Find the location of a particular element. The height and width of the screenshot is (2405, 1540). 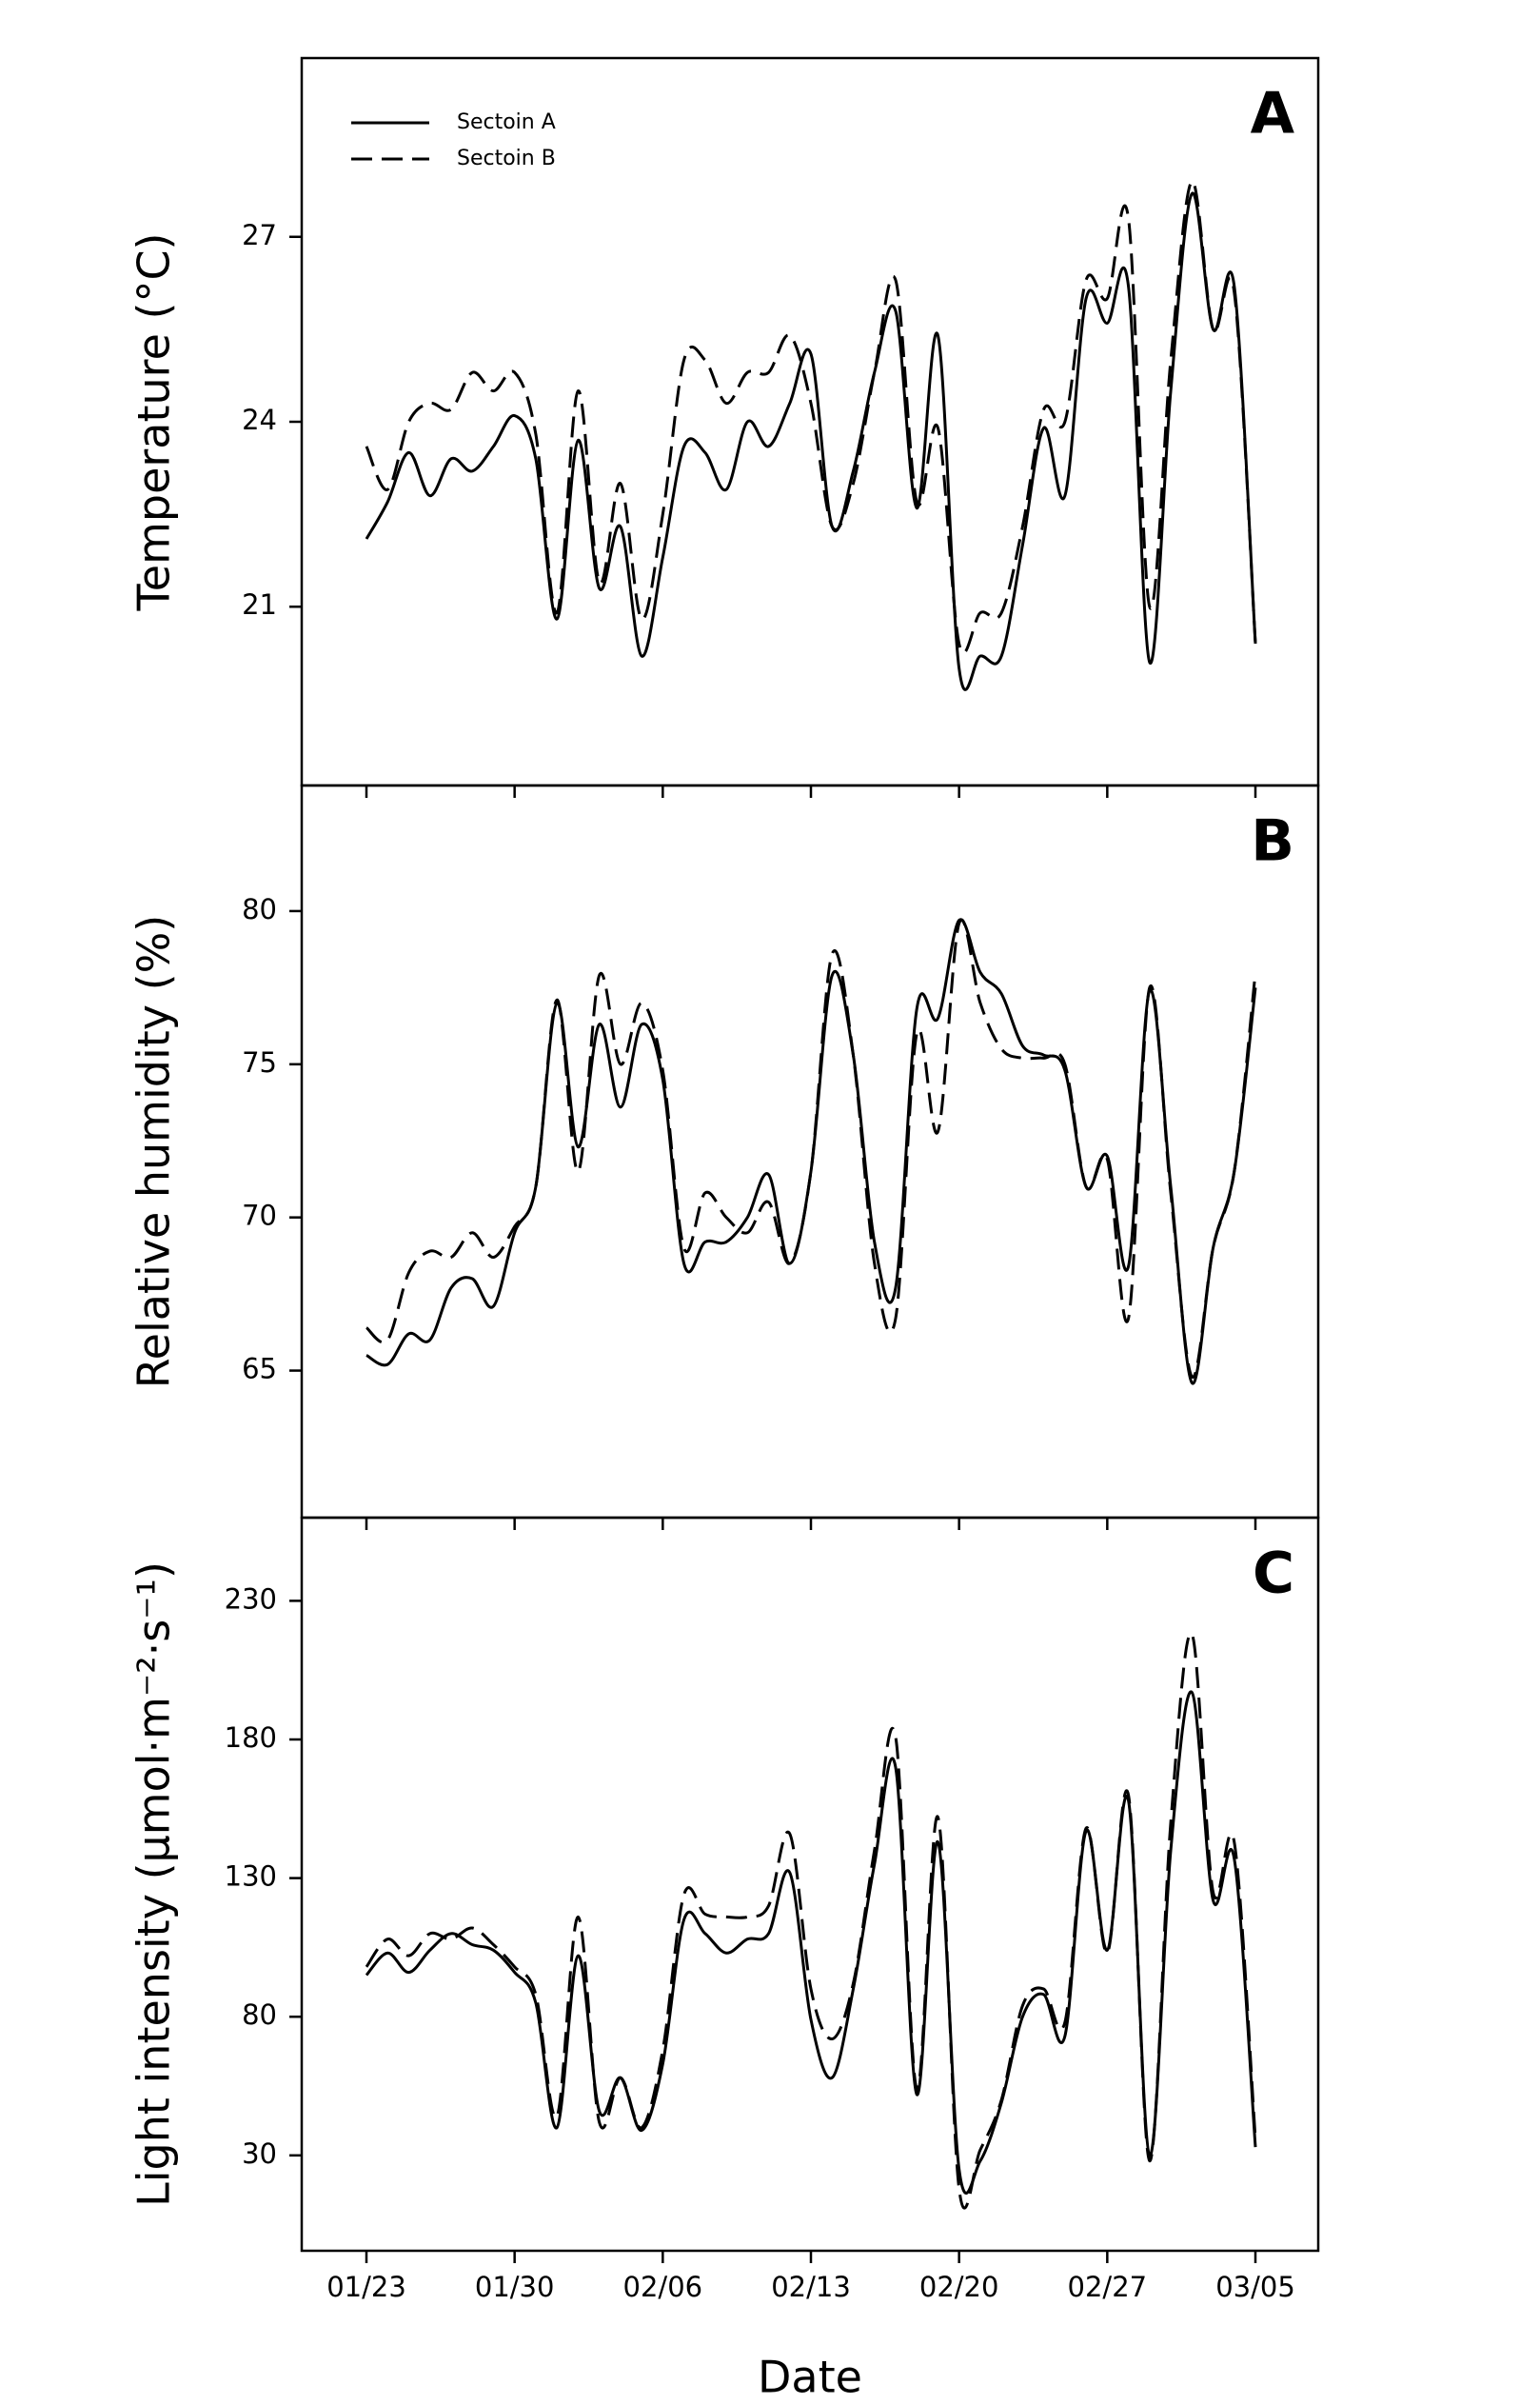

y-tick-label: 21 is located at coordinates (259, 604).